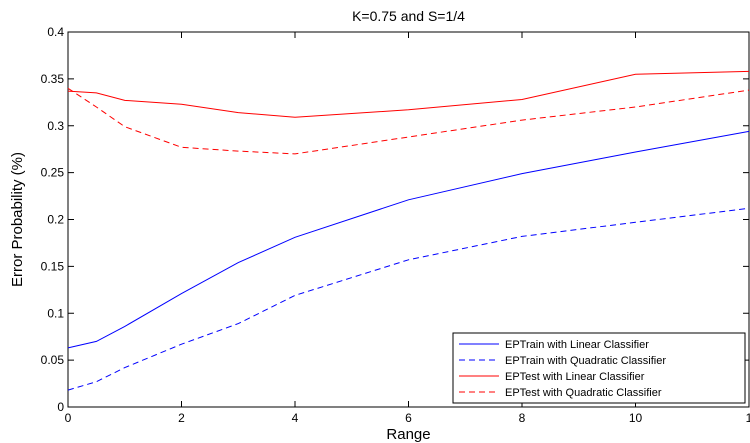  I want to click on y-axis-label: Error Probability (%), so click(17, 219).